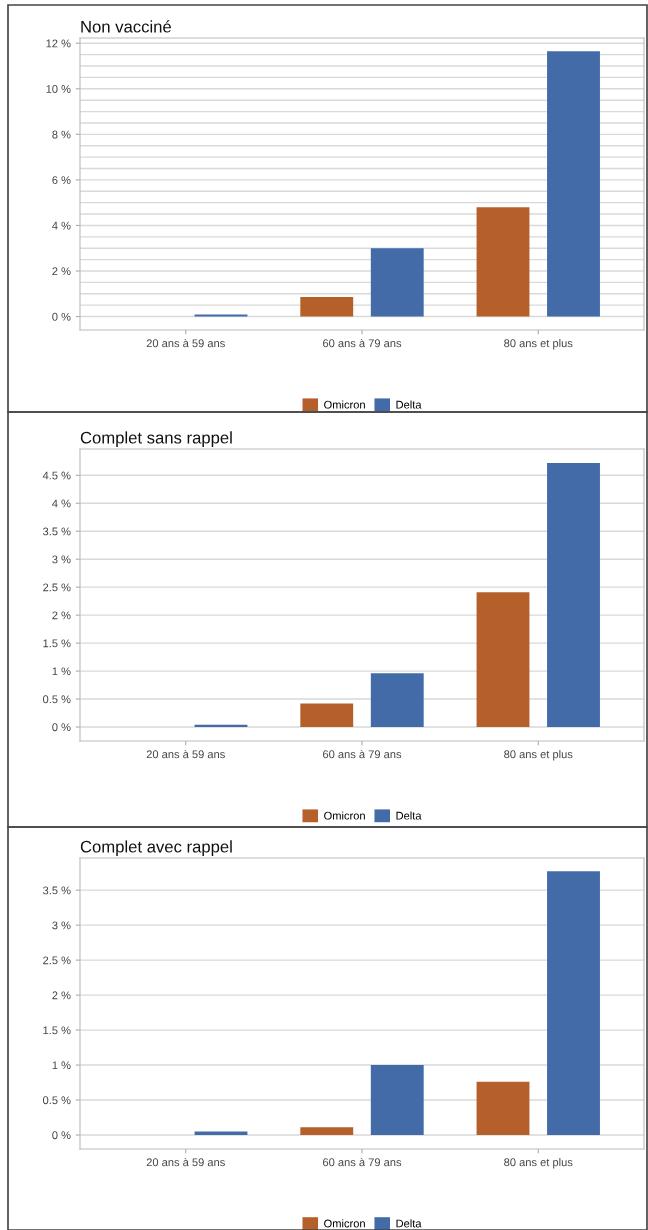  What do you see at coordinates (61, 180) in the screenshot?
I see `y-tick-label: 6 %` at bounding box center [61, 180].